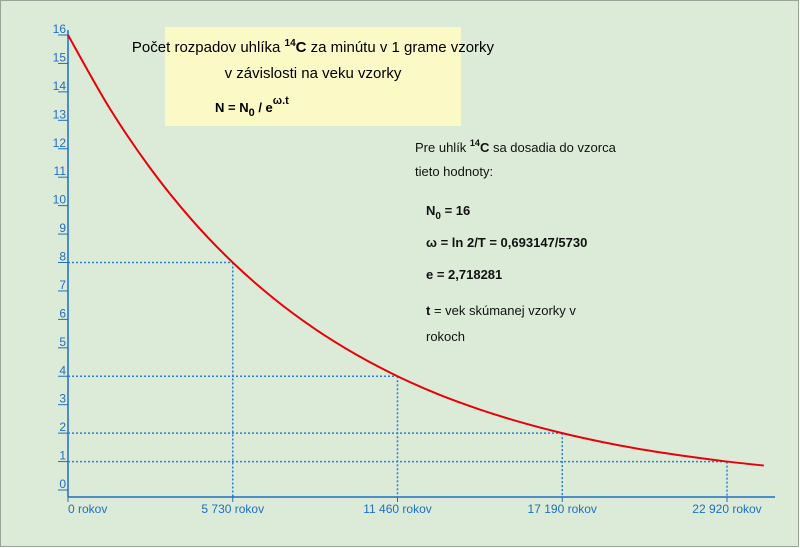 The image size is (800, 548). I want to click on y-tick-label: 9, so click(62, 228).